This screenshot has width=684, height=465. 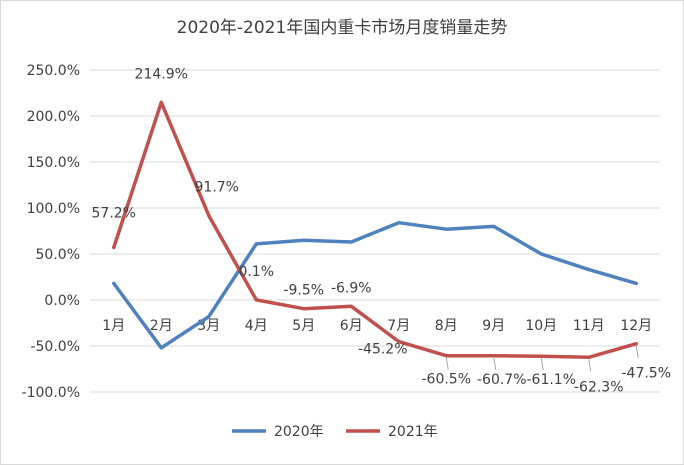 I want to click on x-axis-ticks: 1月 2月 3月 4月 5月 6月 7月 8月 9月 10月 11月 12月, so click(x=377, y=326).